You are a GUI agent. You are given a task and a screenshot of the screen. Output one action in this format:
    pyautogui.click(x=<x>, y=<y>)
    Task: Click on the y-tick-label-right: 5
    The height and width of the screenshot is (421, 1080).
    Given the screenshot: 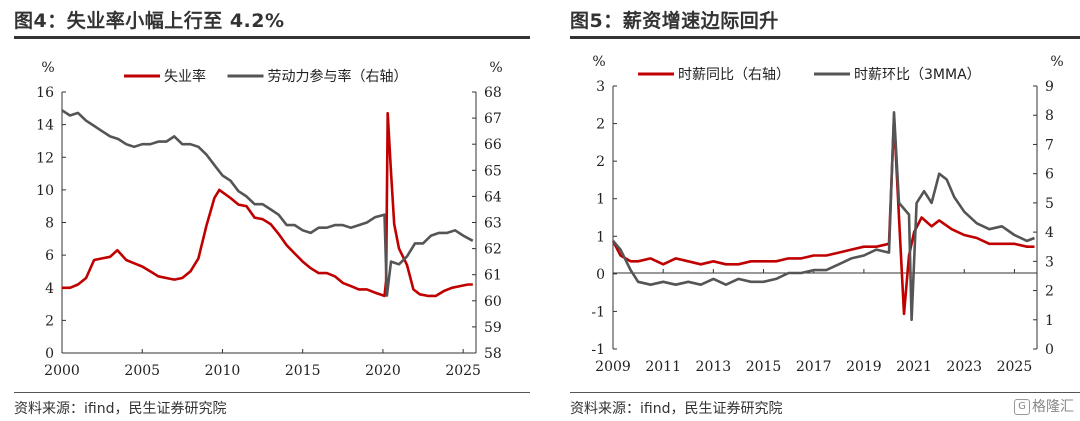 What is the action you would take?
    pyautogui.click(x=1049, y=204)
    